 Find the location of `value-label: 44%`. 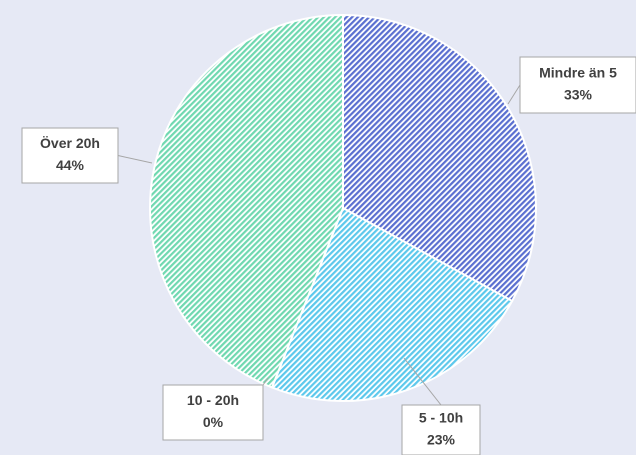

value-label: 44% is located at coordinates (70, 165).